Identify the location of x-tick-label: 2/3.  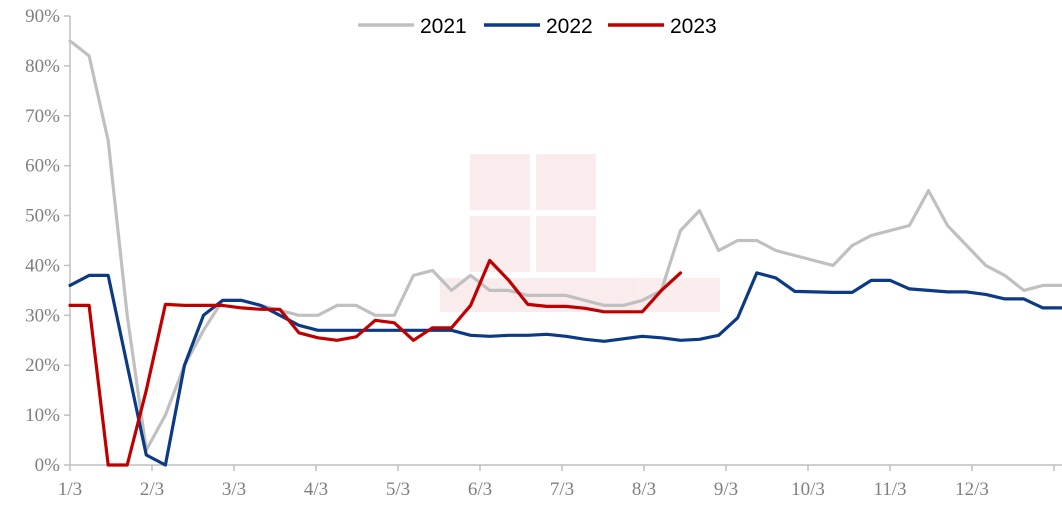
(152, 489).